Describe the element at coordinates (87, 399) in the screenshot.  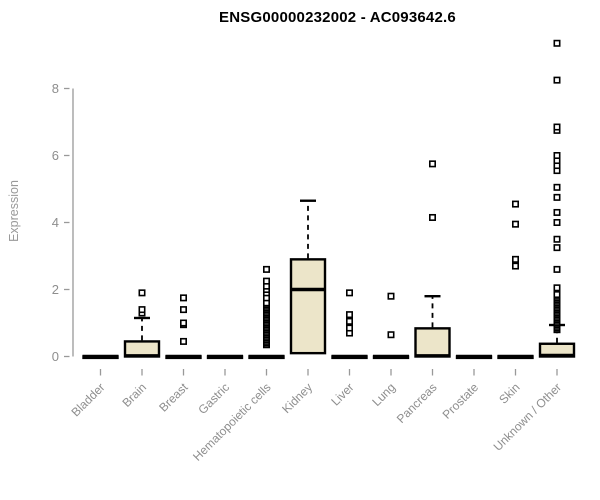
I see `x-category-label: Bladder` at that location.